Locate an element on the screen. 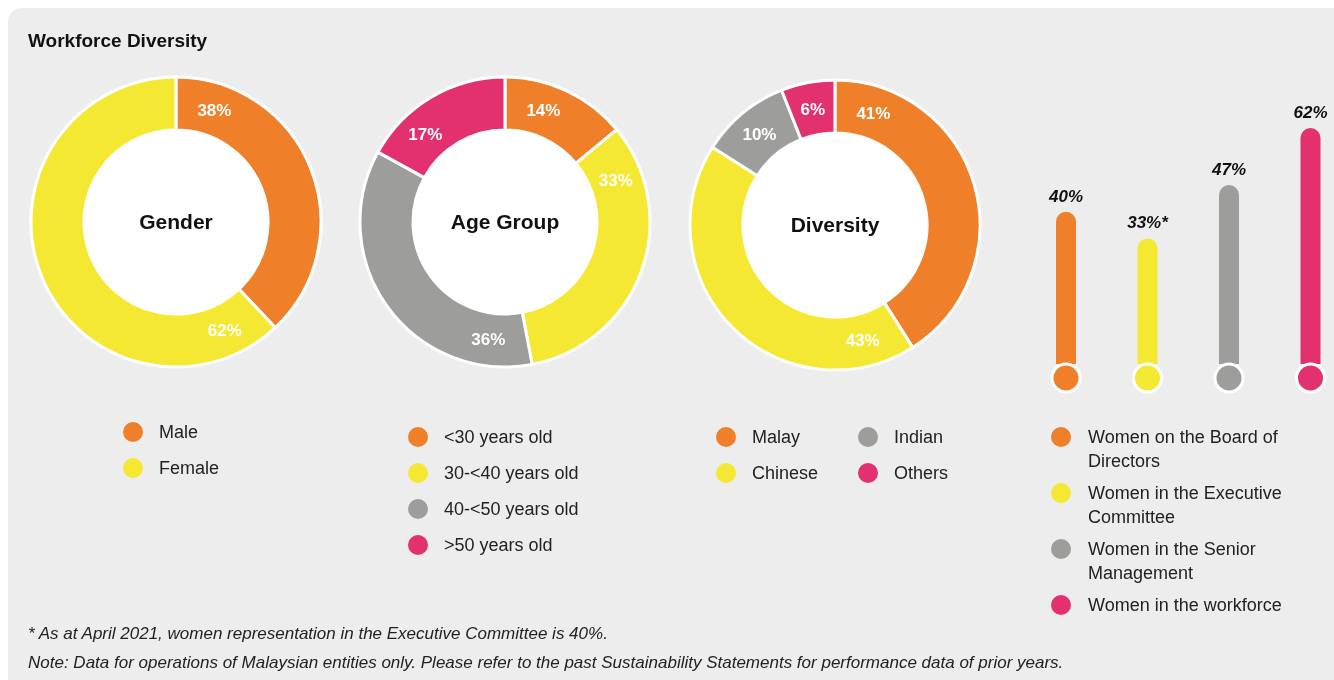  legend-label: Others is located at coordinates (921, 473).